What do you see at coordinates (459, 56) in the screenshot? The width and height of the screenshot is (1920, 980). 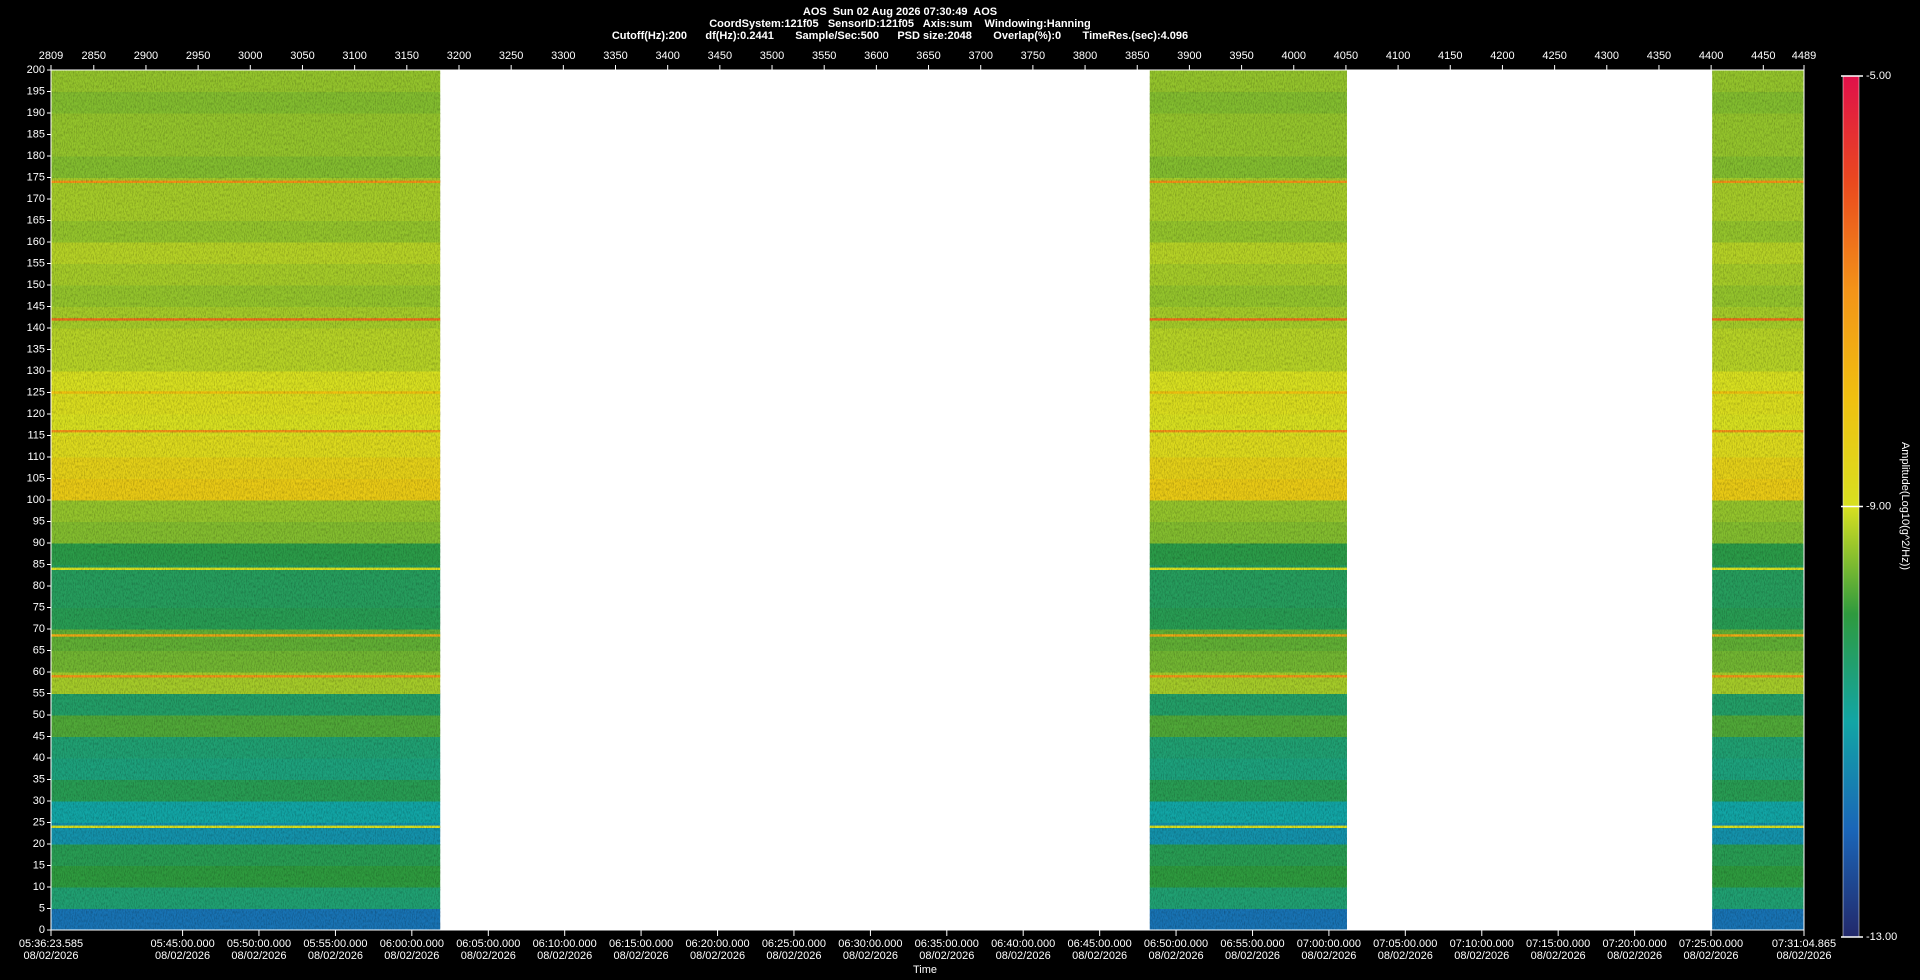 I see `x-tick-label: 3200` at bounding box center [459, 56].